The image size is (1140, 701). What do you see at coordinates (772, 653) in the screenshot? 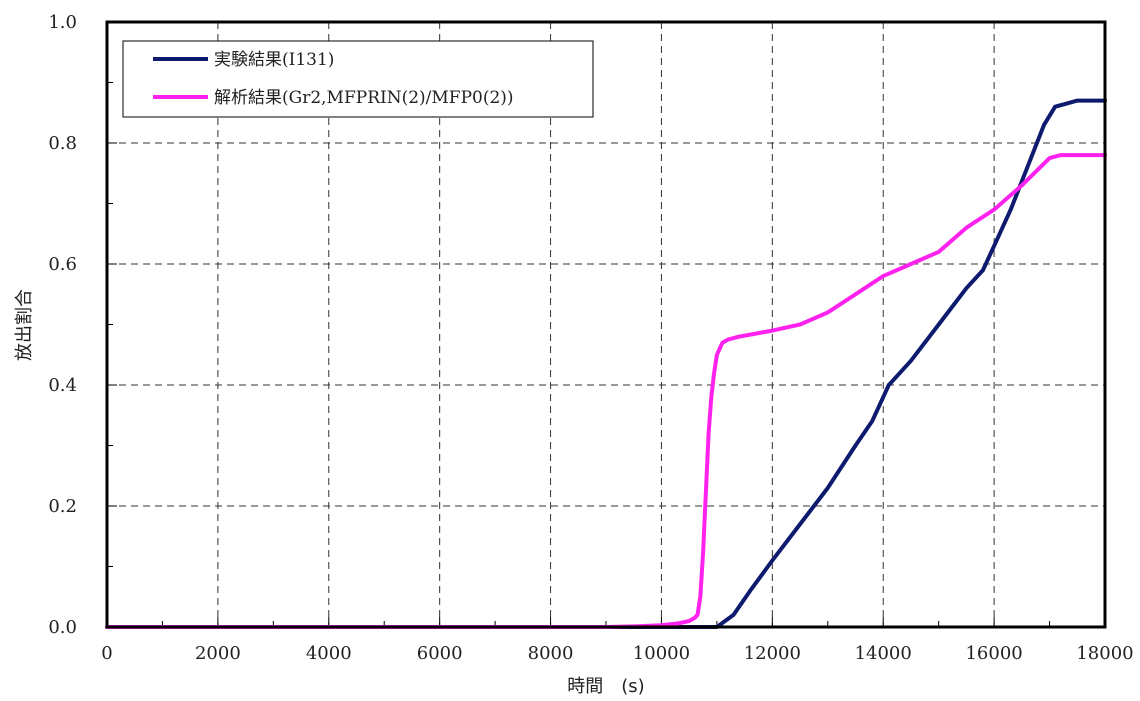
I see `x-tick-label: 12000` at bounding box center [772, 653].